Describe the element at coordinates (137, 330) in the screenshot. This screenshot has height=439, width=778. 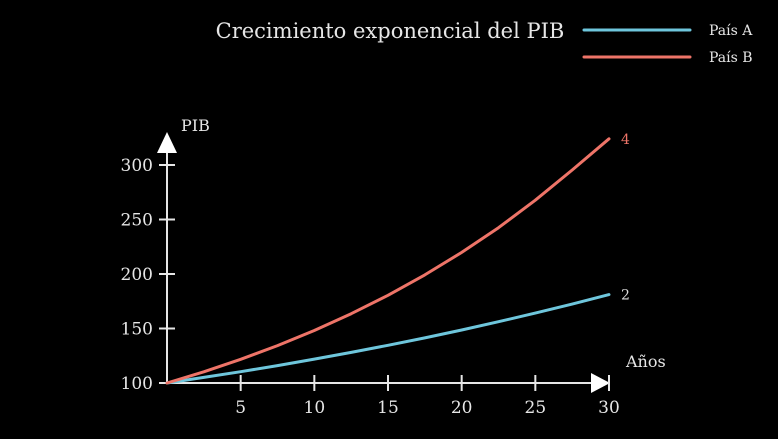
I see `y-tick-label: 150` at that location.